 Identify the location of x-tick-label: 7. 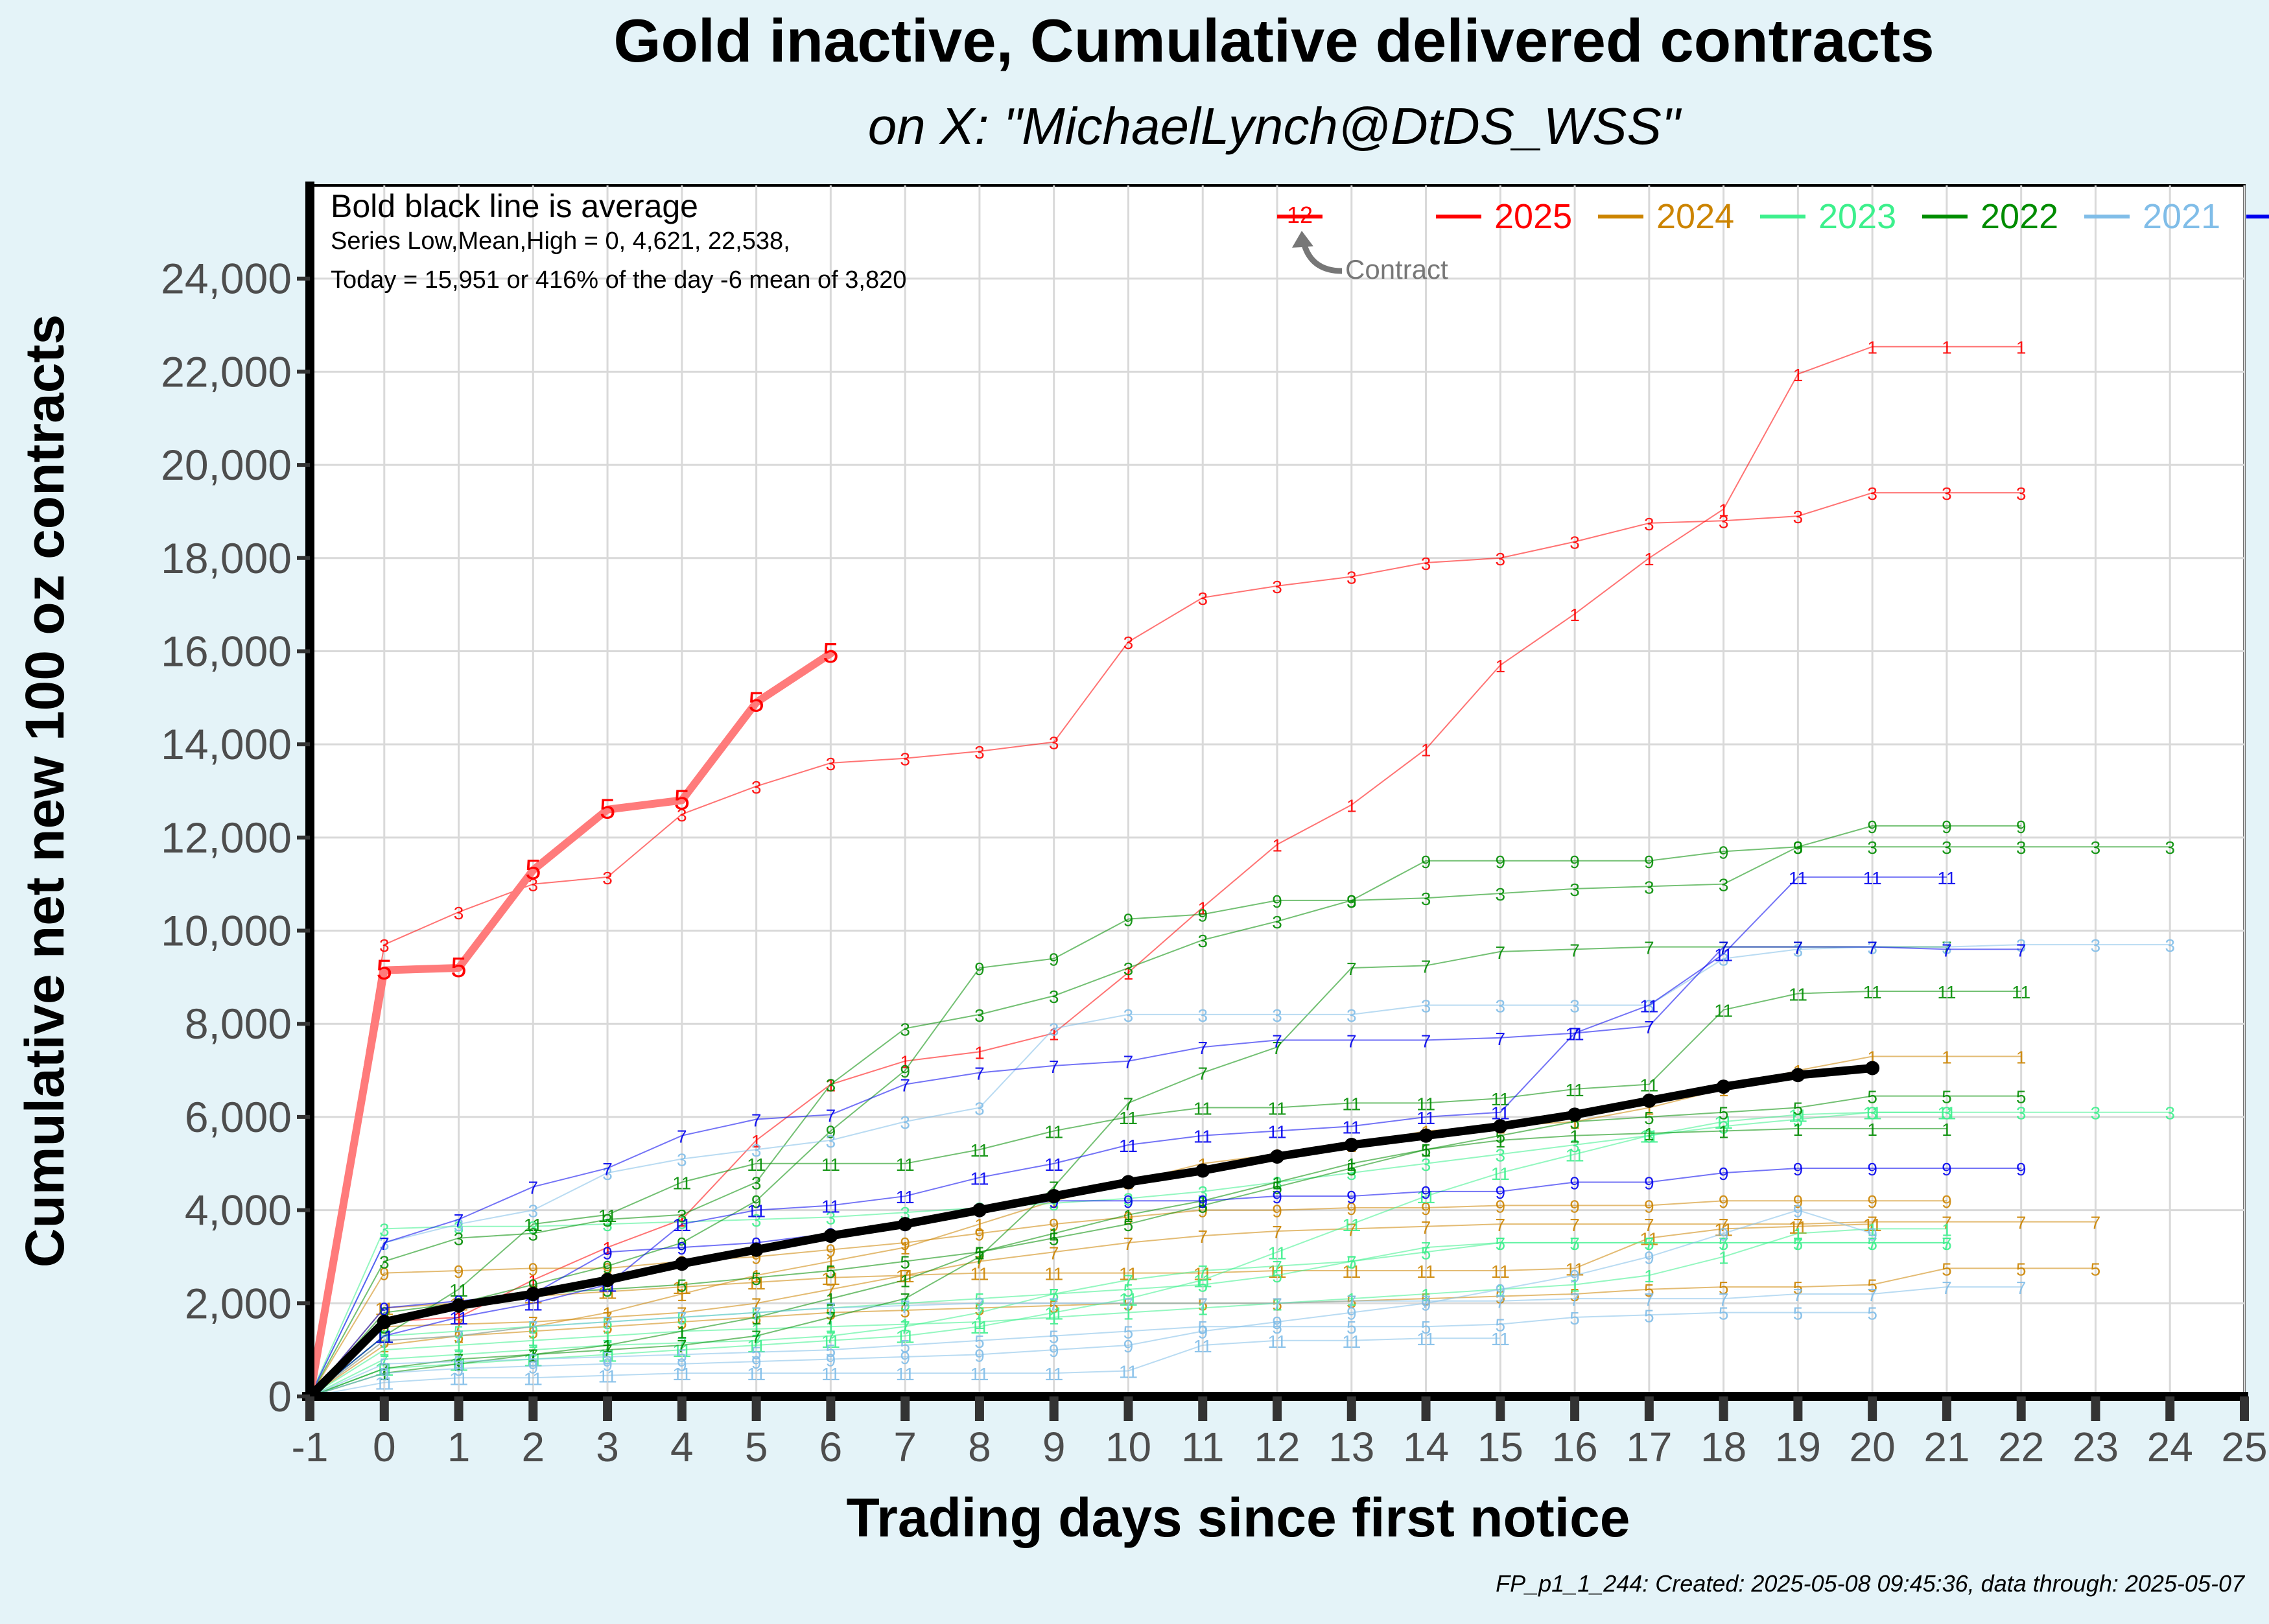
(905, 1447).